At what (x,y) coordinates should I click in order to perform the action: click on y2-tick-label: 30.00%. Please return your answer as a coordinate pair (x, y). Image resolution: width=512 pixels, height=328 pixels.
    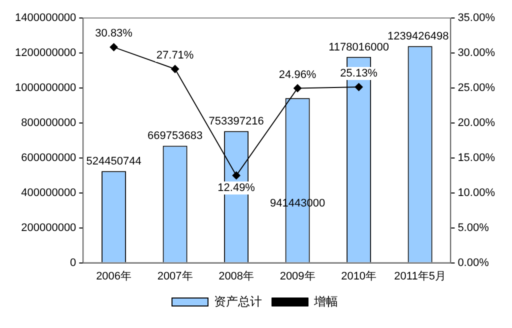
    Looking at the image, I should click on (477, 53).